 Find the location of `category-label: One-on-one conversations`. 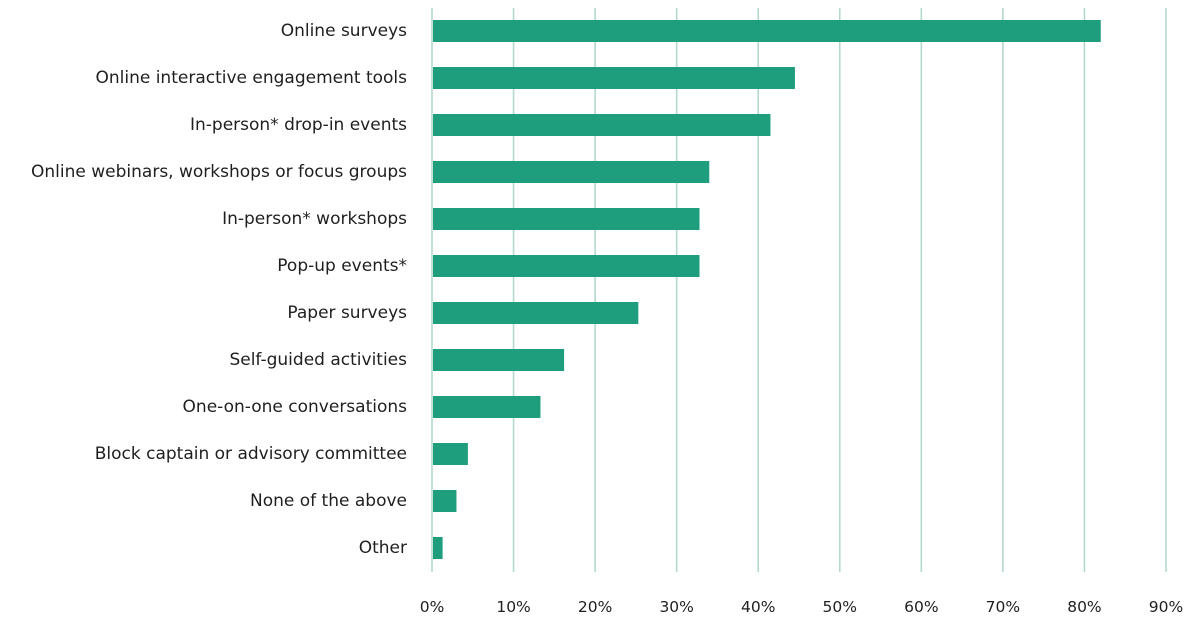

category-label: One-on-one conversations is located at coordinates (295, 407).